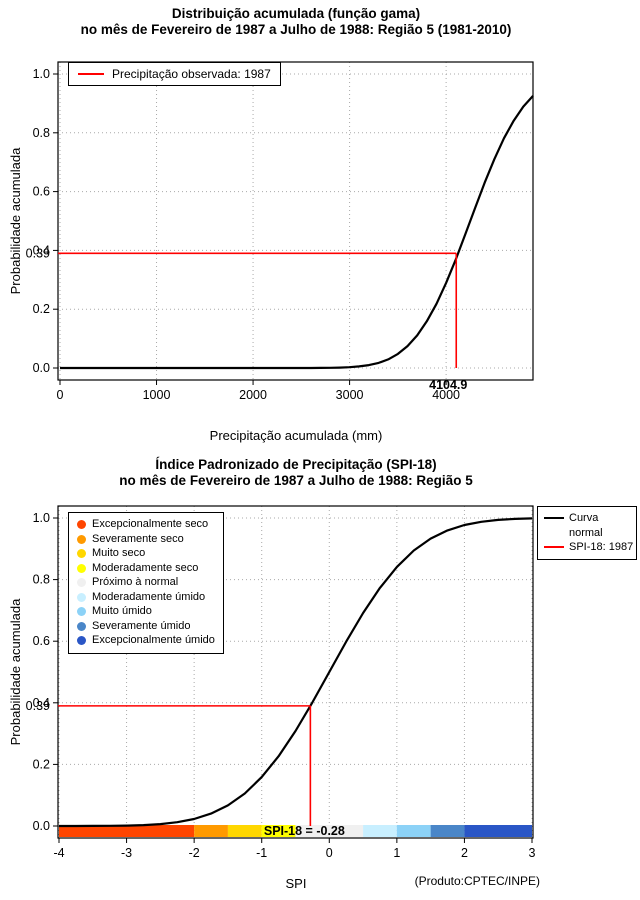  I want to click on x-tick-label: -4, so click(58, 853).